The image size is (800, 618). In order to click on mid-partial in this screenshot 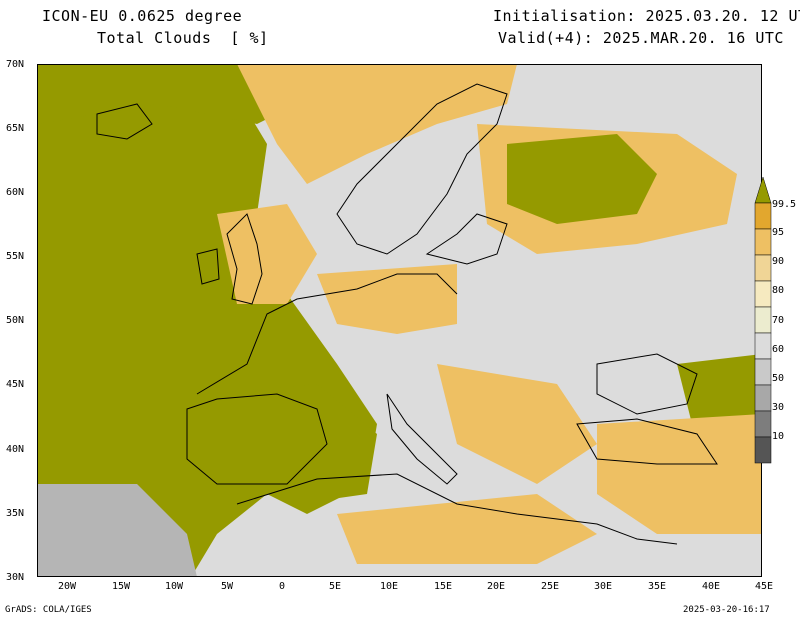, I will do `click(387, 299)`.